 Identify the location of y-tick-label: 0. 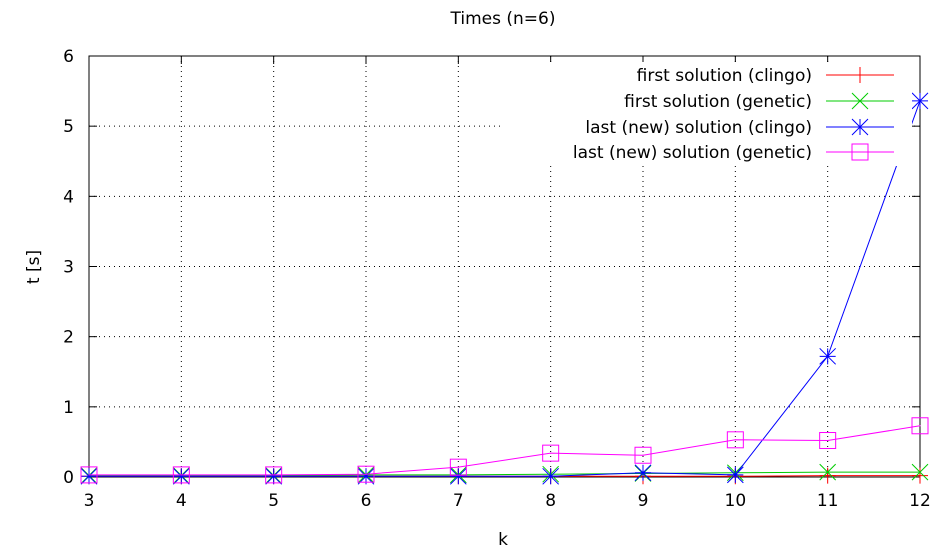
(68, 478).